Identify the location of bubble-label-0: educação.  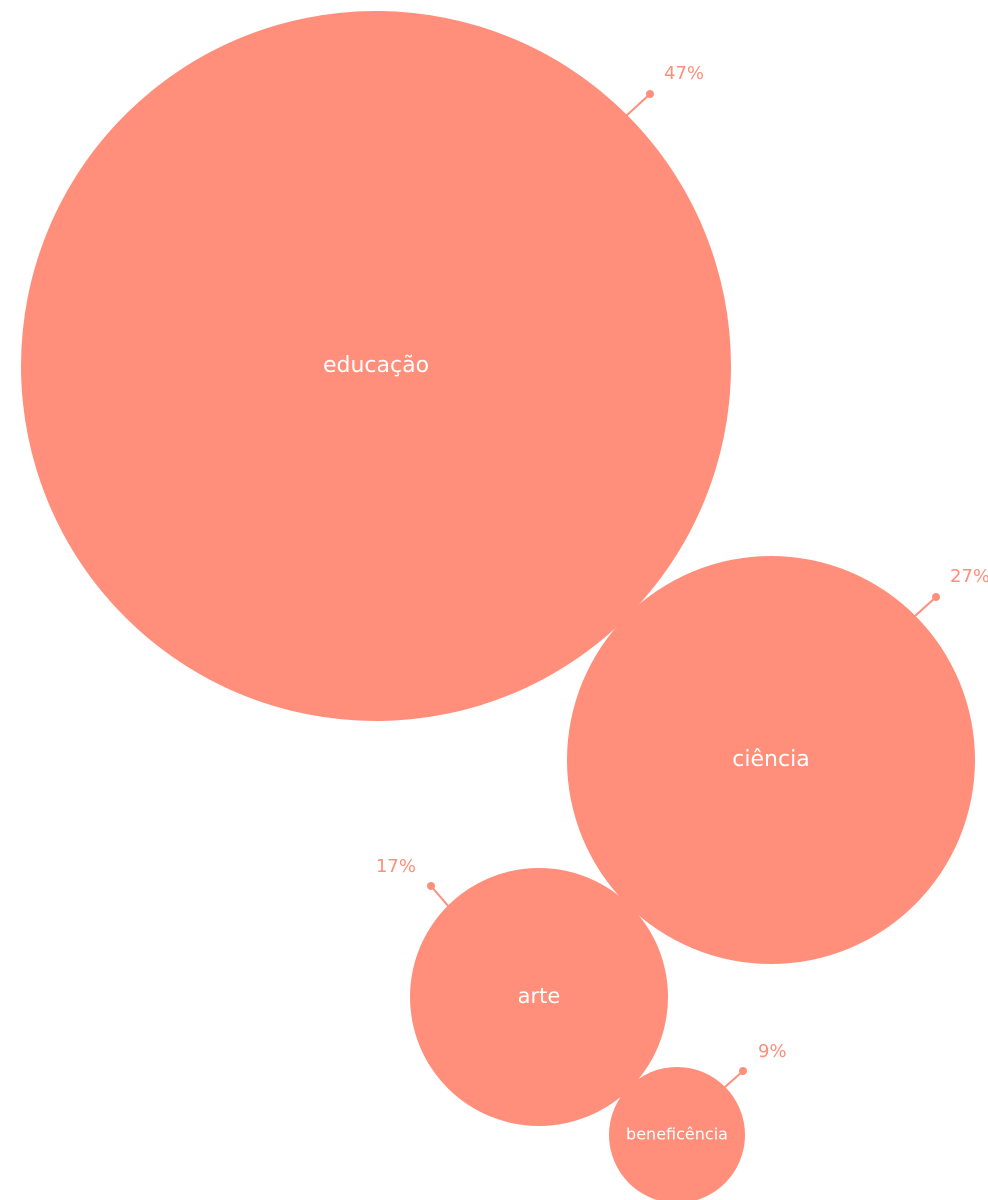
(376, 365).